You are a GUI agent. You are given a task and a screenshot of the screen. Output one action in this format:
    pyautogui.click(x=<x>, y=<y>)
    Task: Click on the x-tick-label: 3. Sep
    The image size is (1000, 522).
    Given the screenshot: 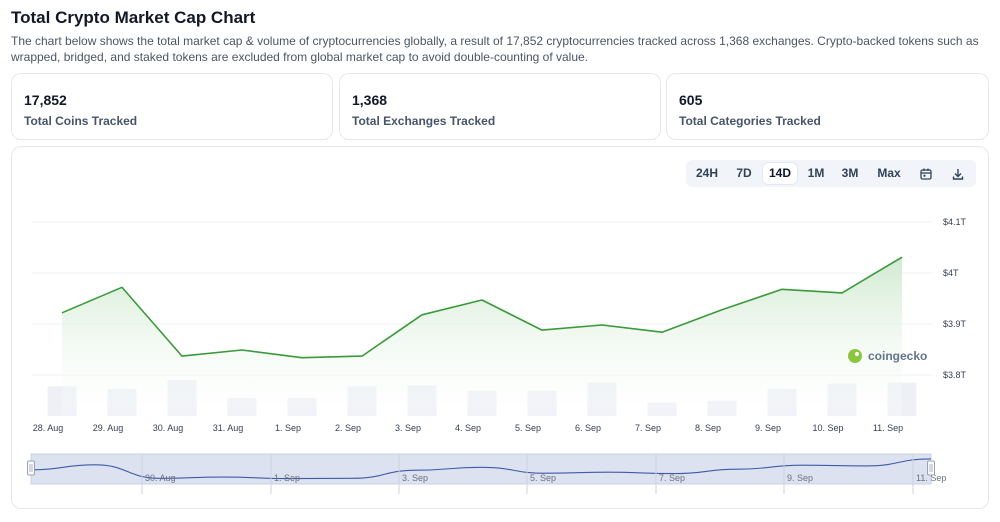 What is the action you would take?
    pyautogui.click(x=408, y=428)
    